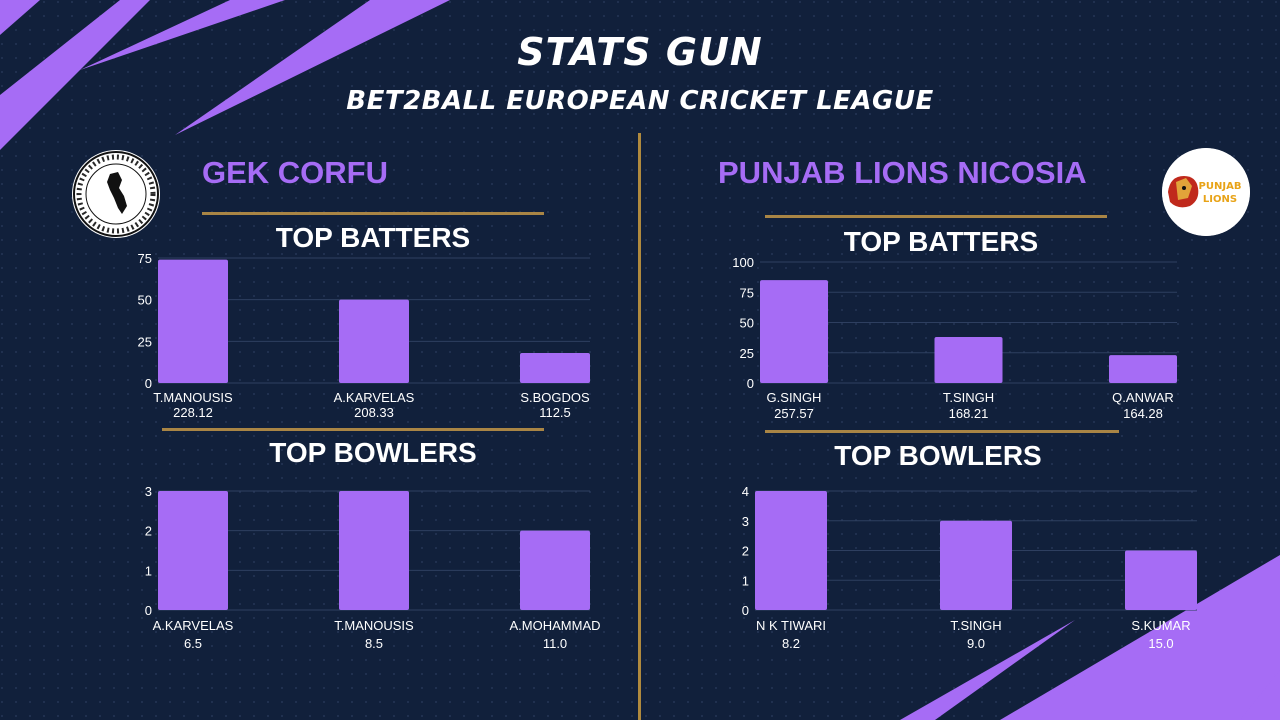 Image resolution: width=1280 pixels, height=720 pixels. Describe the element at coordinates (555, 397) in the screenshot. I see `x-tick-label: S.BOGDOS` at that location.